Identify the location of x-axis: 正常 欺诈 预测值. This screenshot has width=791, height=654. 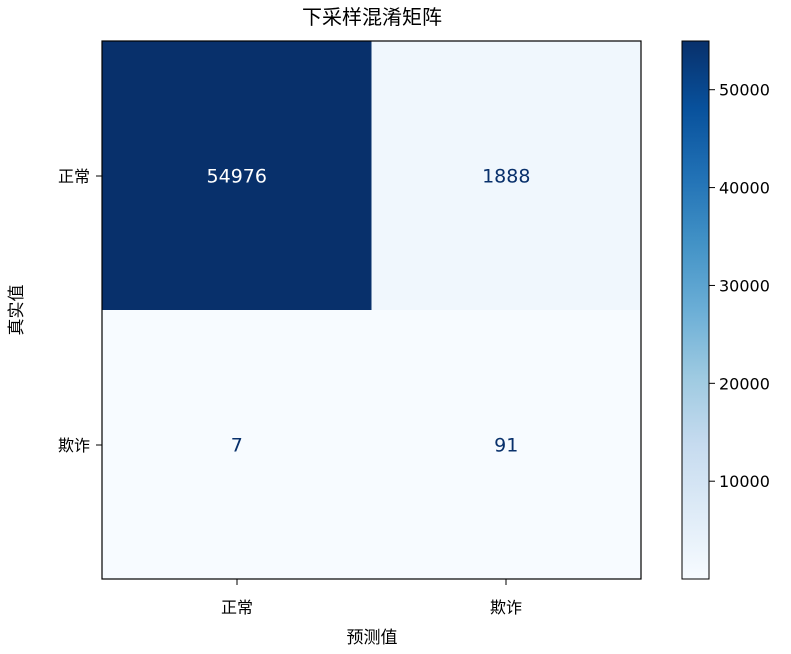
(371, 613).